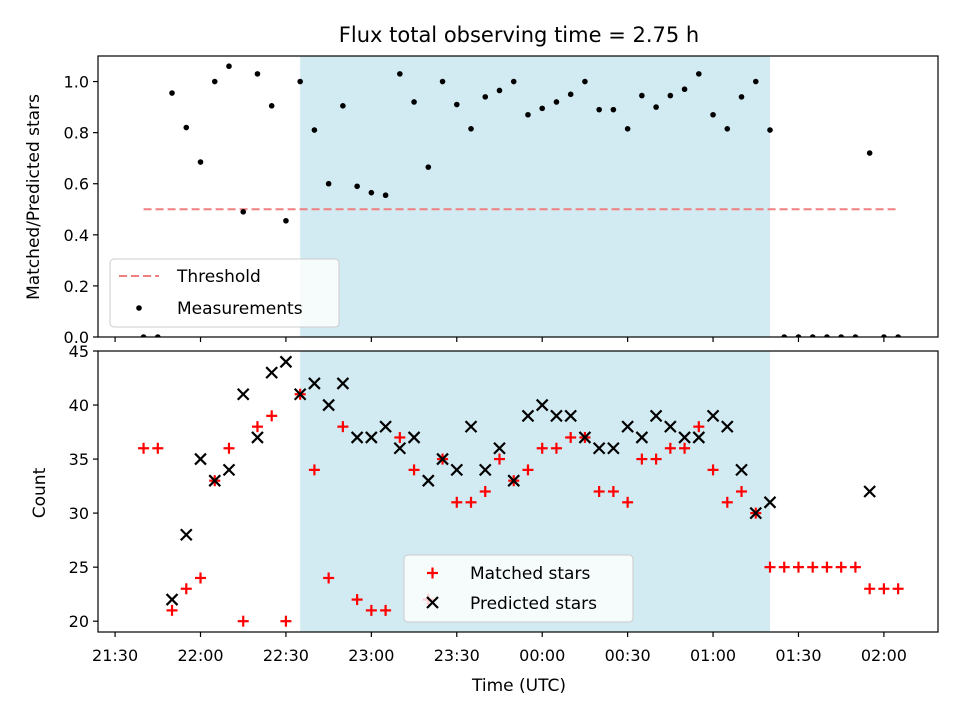  Describe the element at coordinates (76, 133) in the screenshot. I see `top-y-tick-label: 0.8` at that location.